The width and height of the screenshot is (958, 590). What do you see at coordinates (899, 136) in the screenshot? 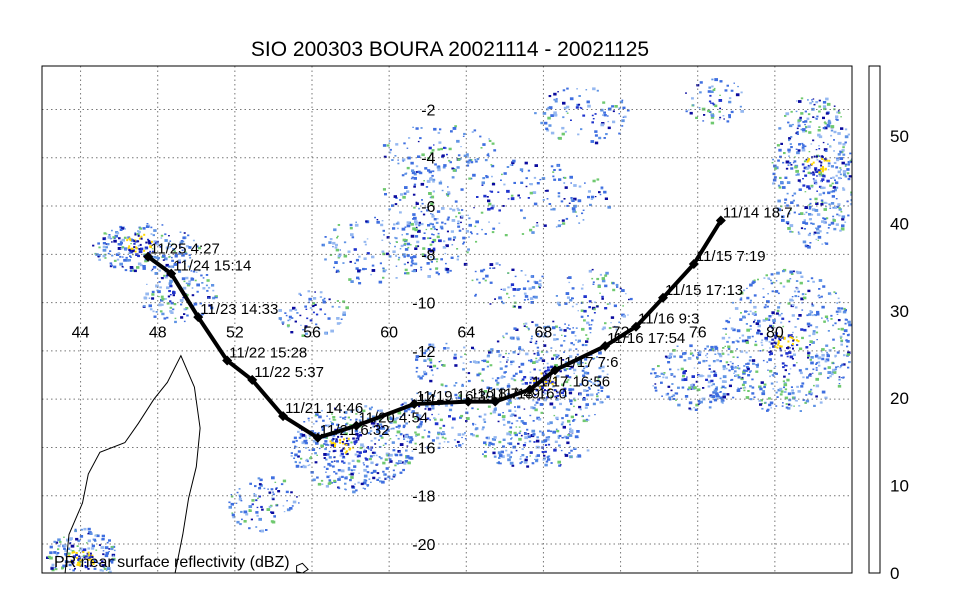
I see `colorbar-tick-label: 50` at bounding box center [899, 136].